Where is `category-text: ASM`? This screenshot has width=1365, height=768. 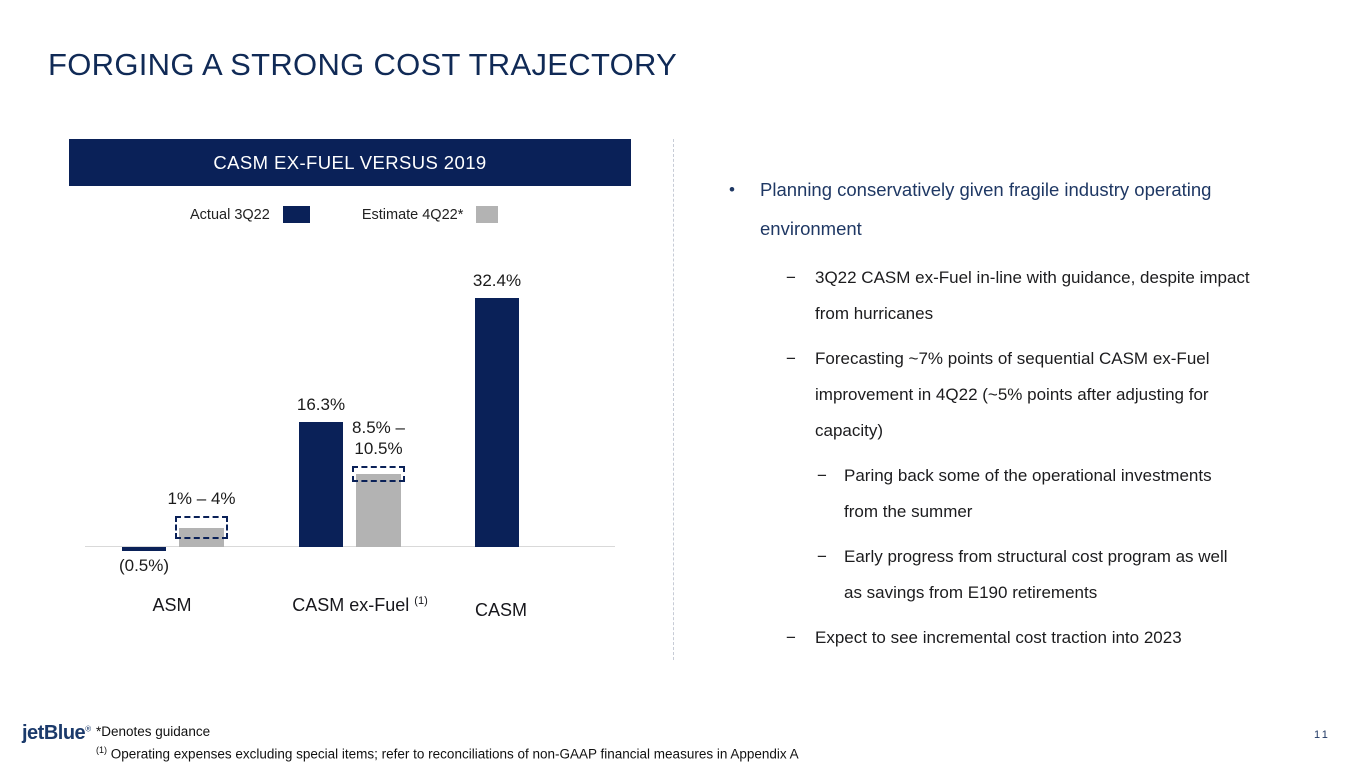 category-text: ASM is located at coordinates (172, 605).